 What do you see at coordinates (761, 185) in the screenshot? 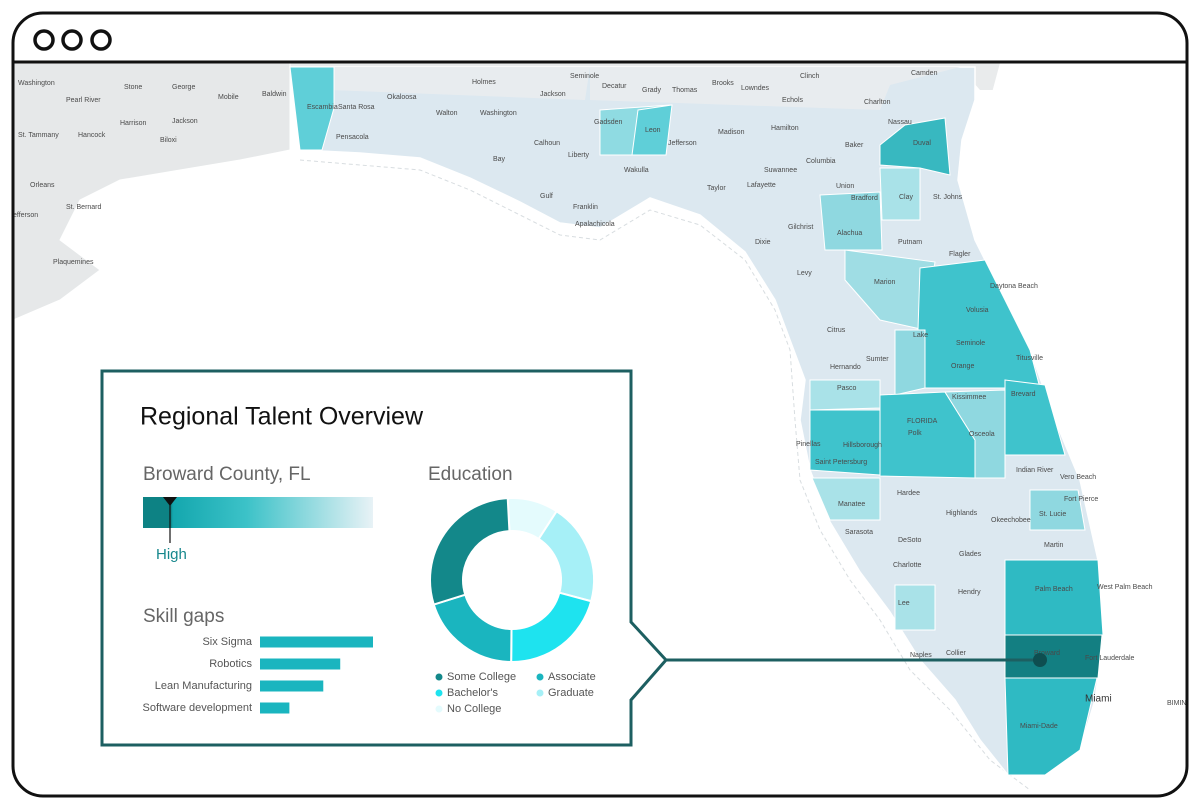
I see `map-label: Lafayette` at bounding box center [761, 185].